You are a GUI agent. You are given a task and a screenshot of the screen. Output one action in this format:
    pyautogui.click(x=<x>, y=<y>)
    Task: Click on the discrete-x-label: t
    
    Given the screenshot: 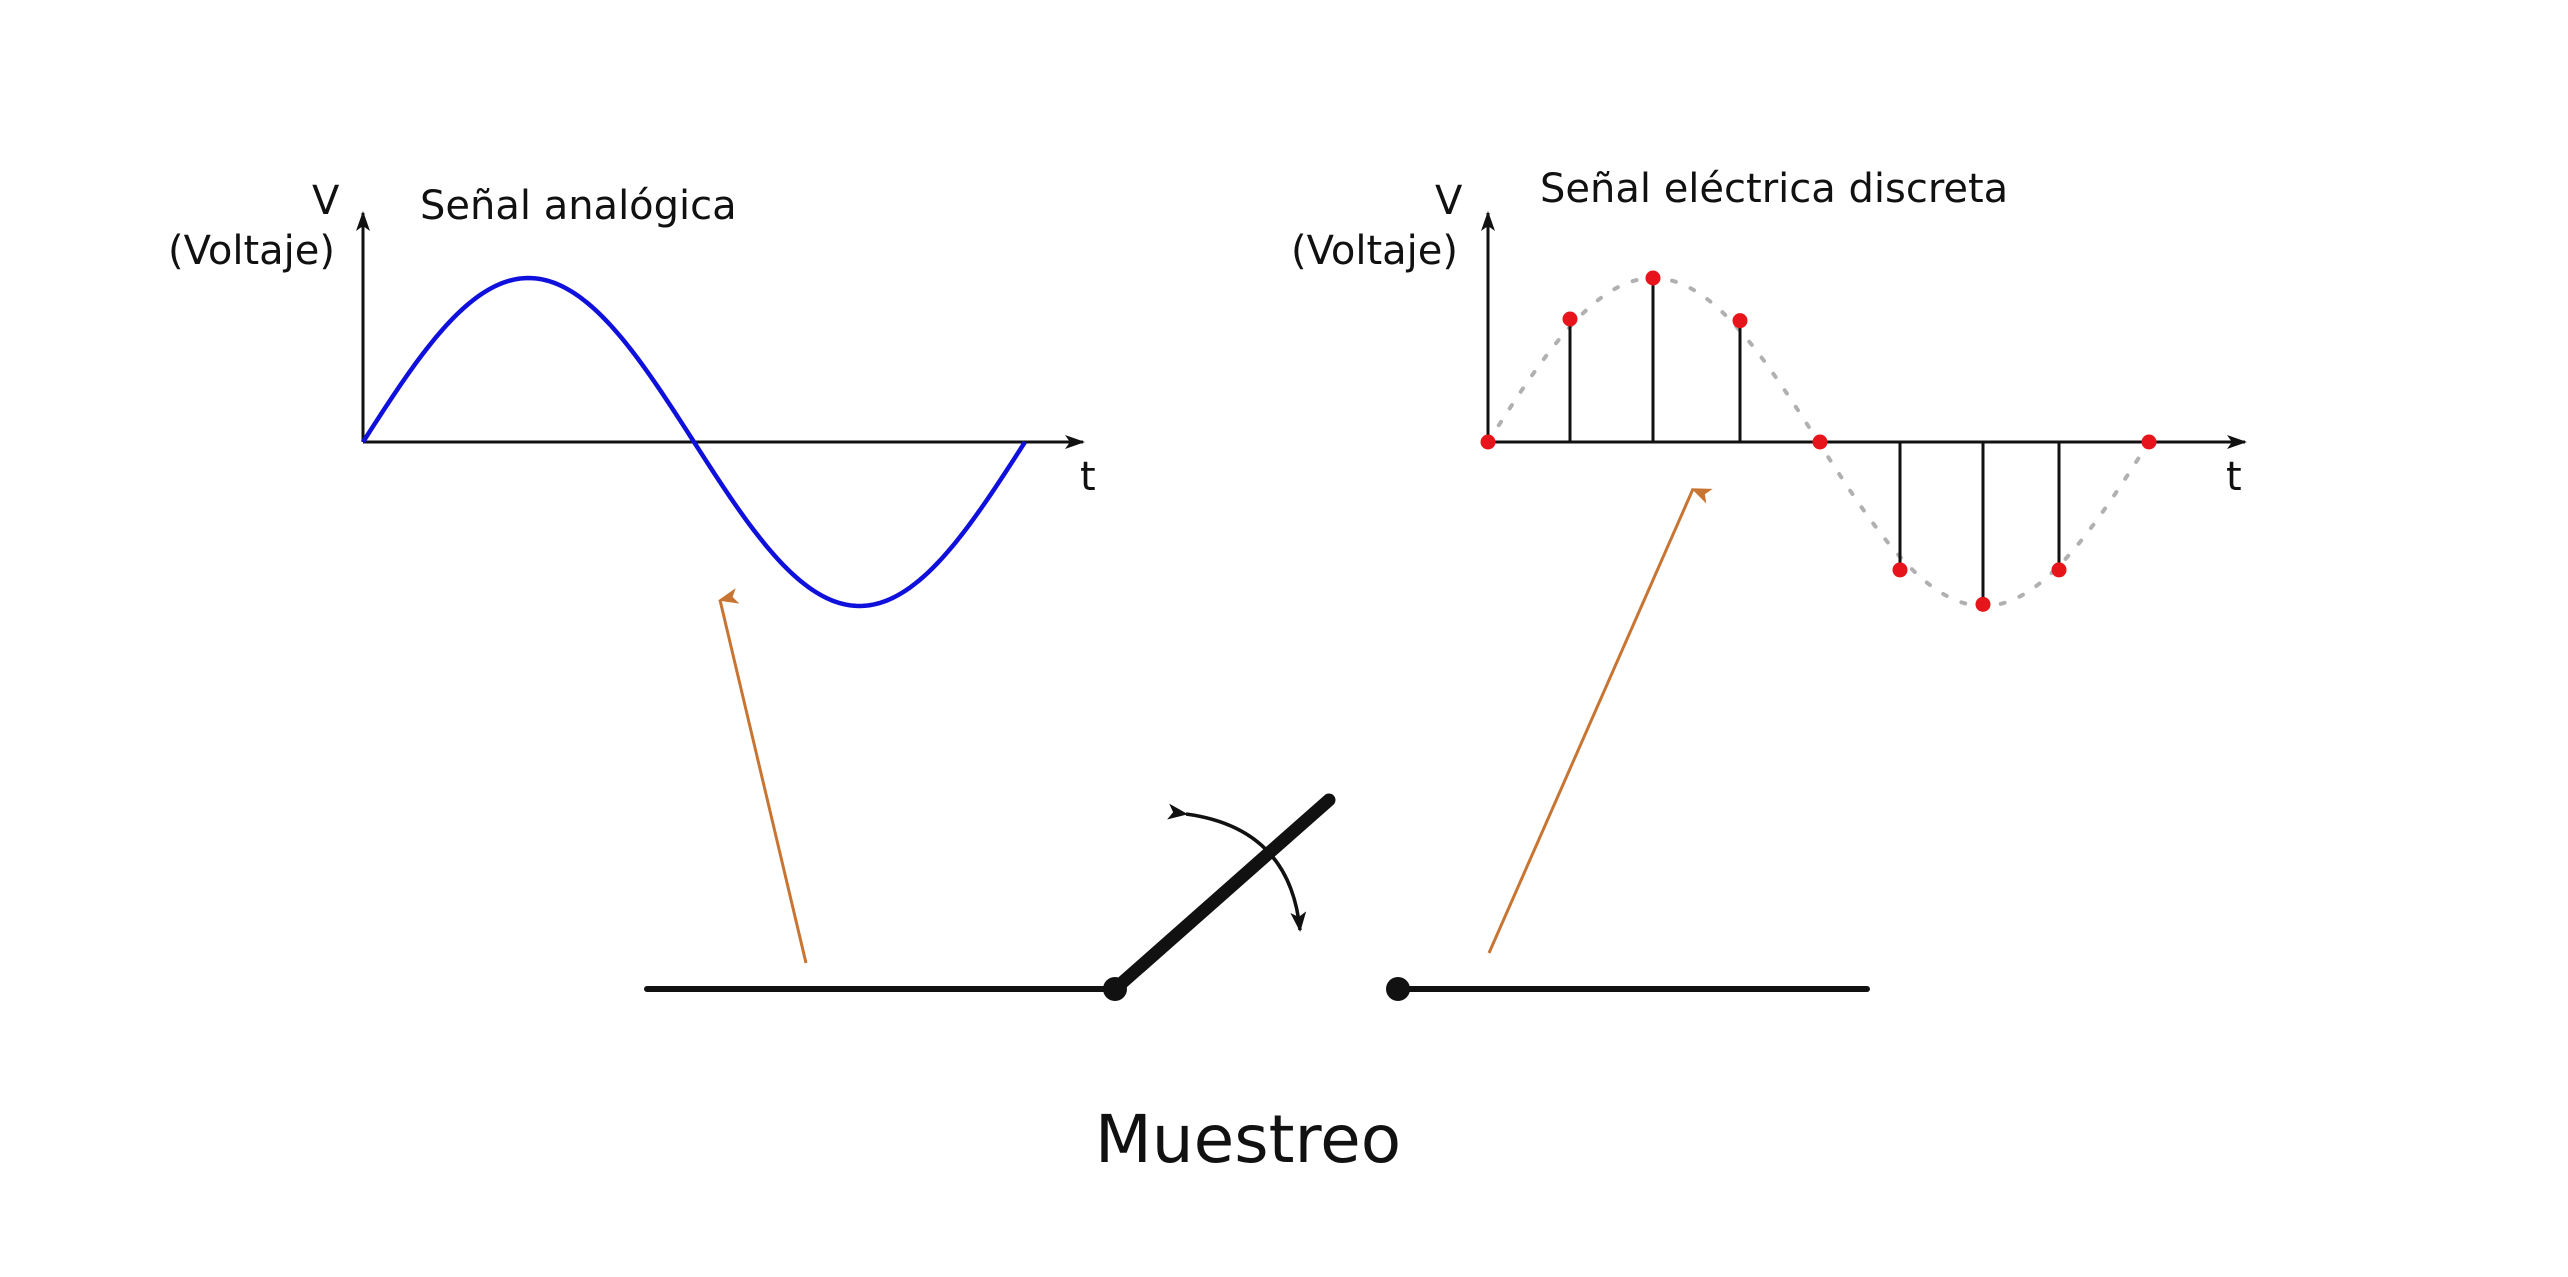 What is the action you would take?
    pyautogui.click(x=2234, y=477)
    